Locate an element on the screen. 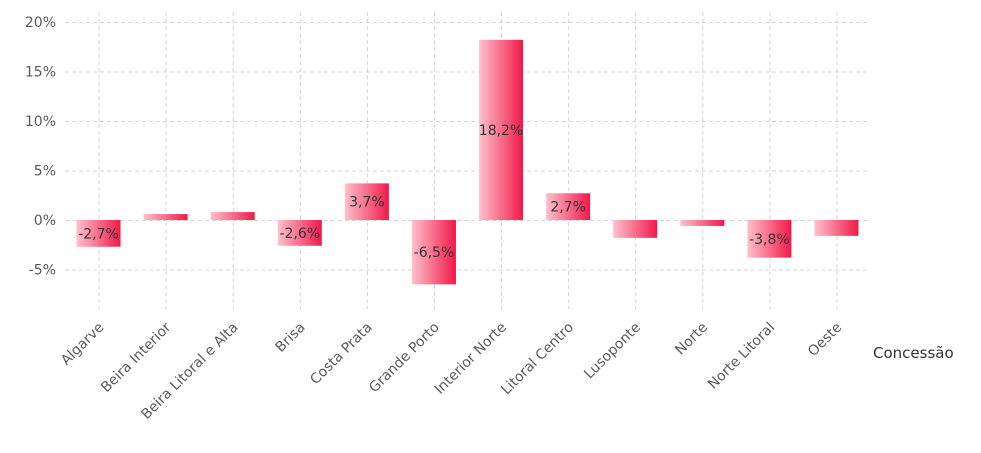 The image size is (981, 453). bar-beira-interior is located at coordinates (165, 217).